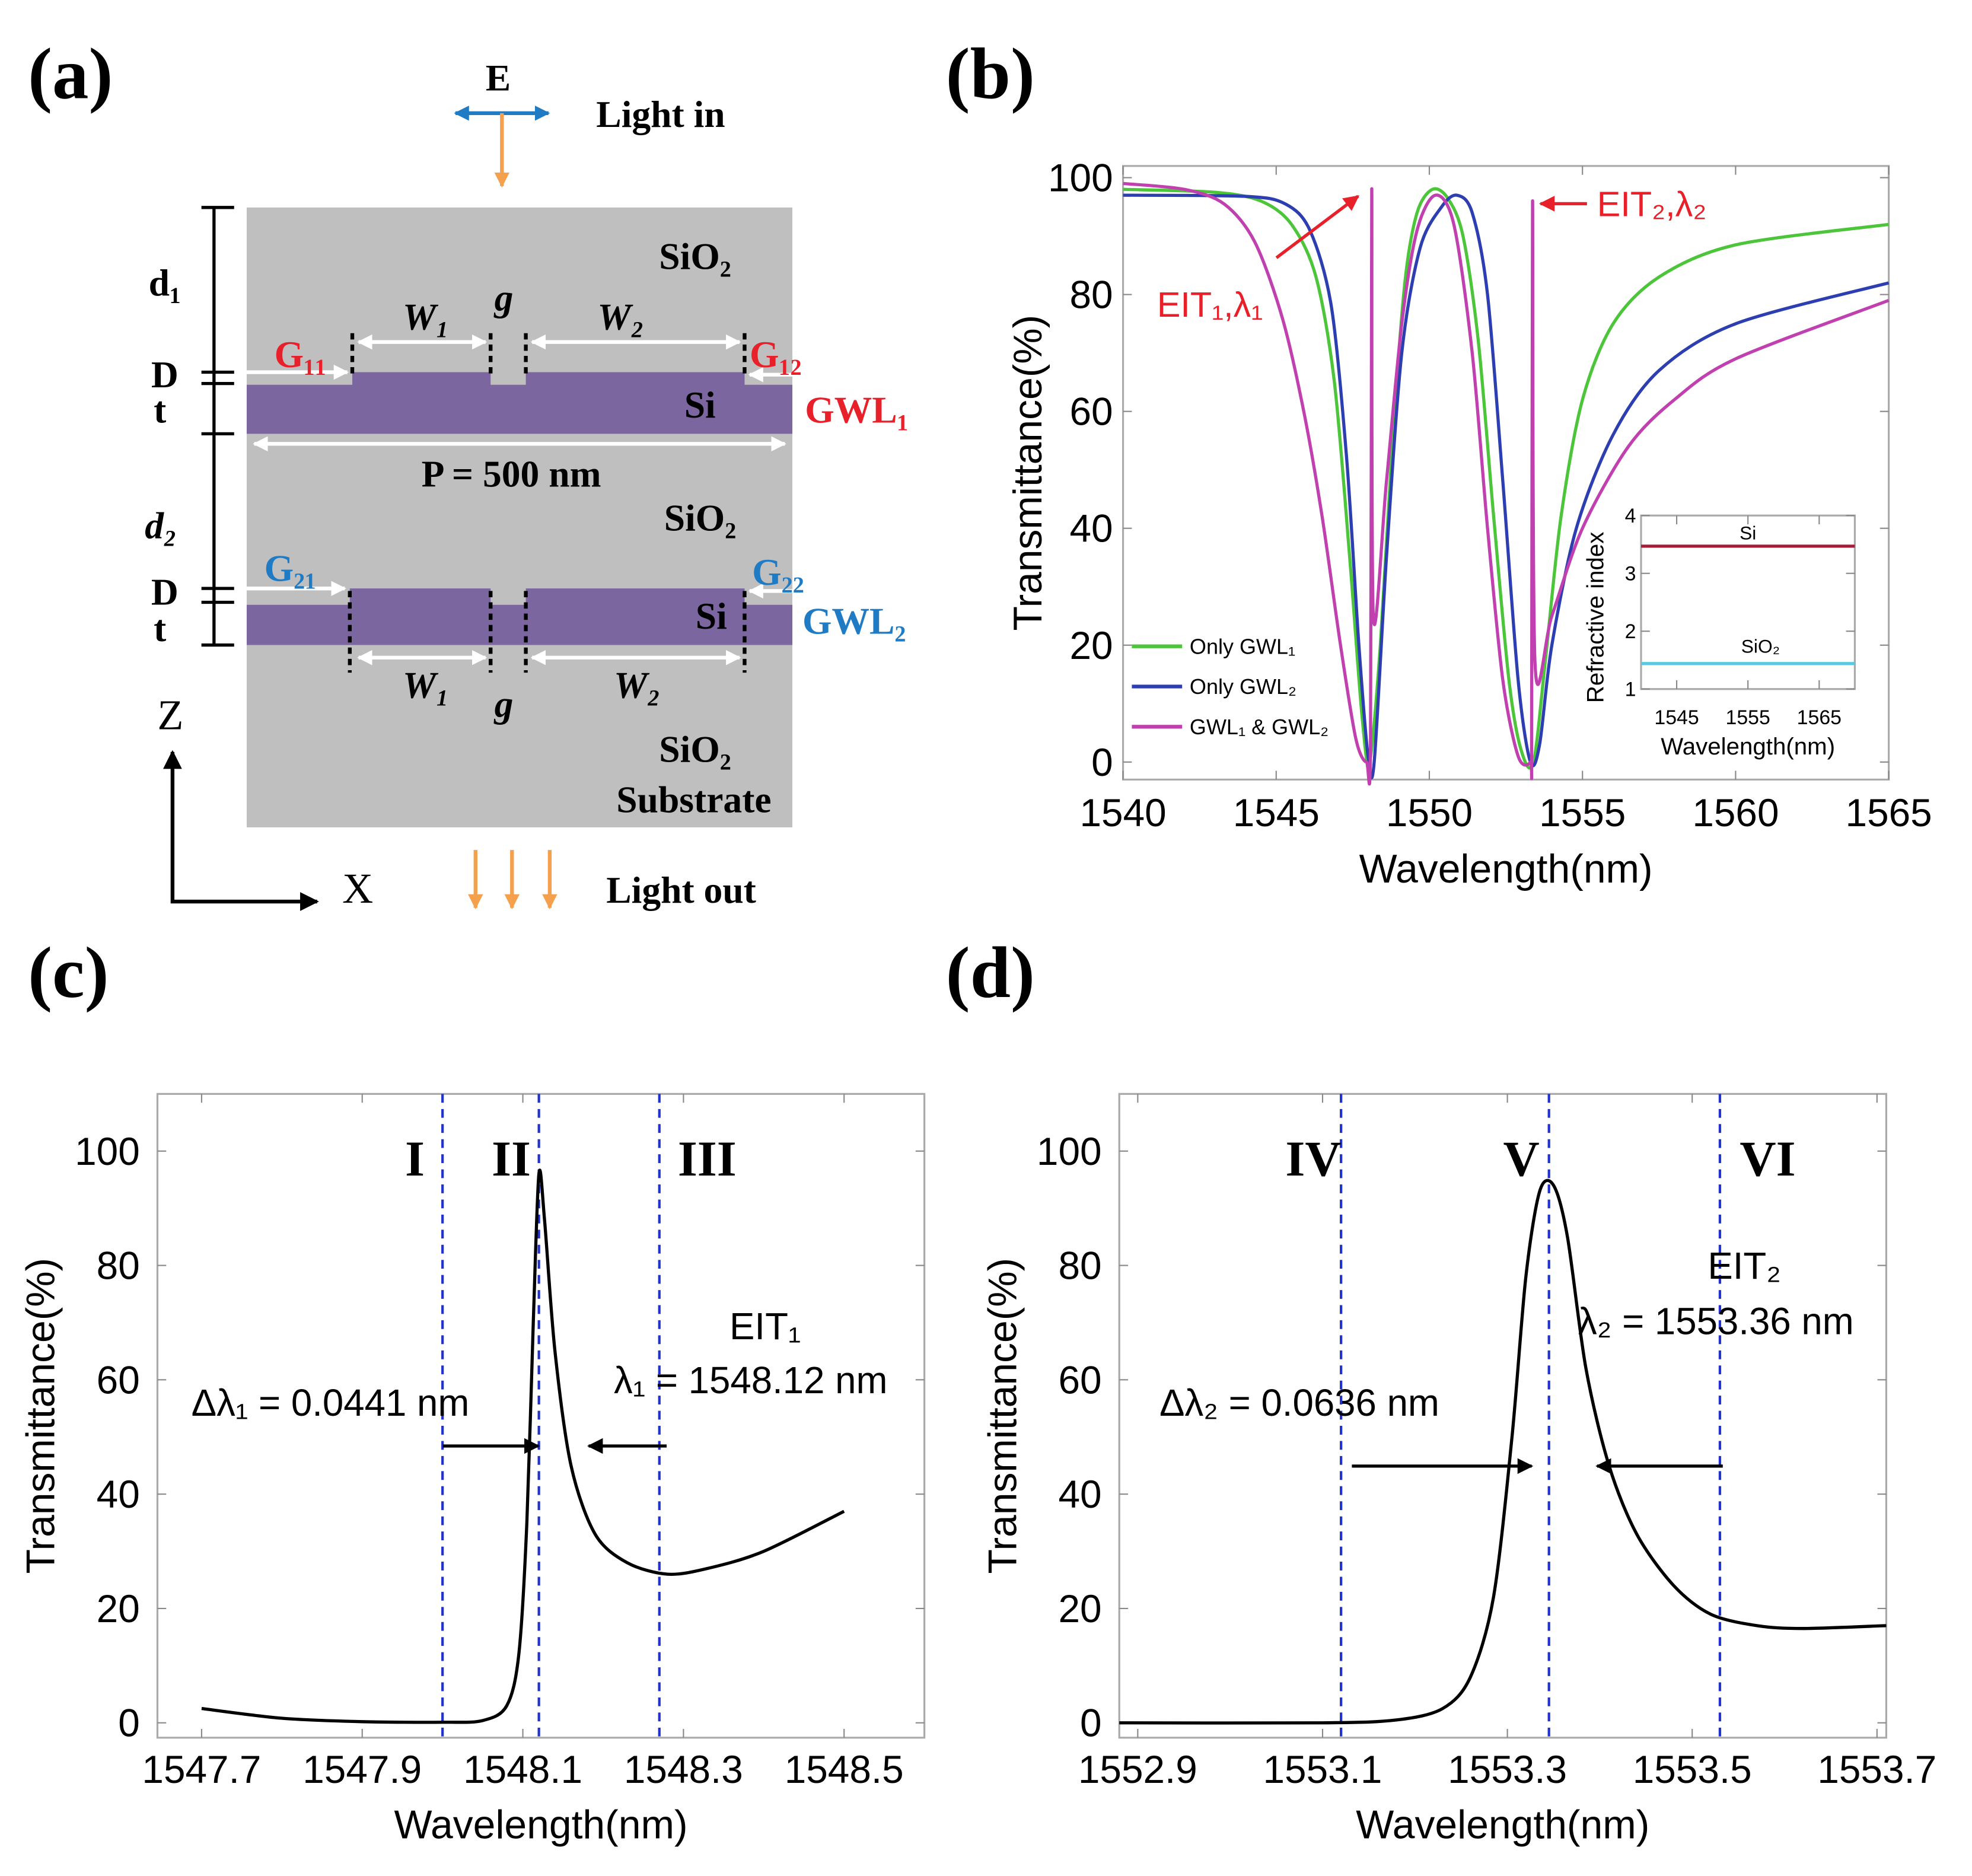 The width and height of the screenshot is (1972, 1876). Describe the element at coordinates (1122, 813) in the screenshot. I see `x-tick-label: 1540` at that location.